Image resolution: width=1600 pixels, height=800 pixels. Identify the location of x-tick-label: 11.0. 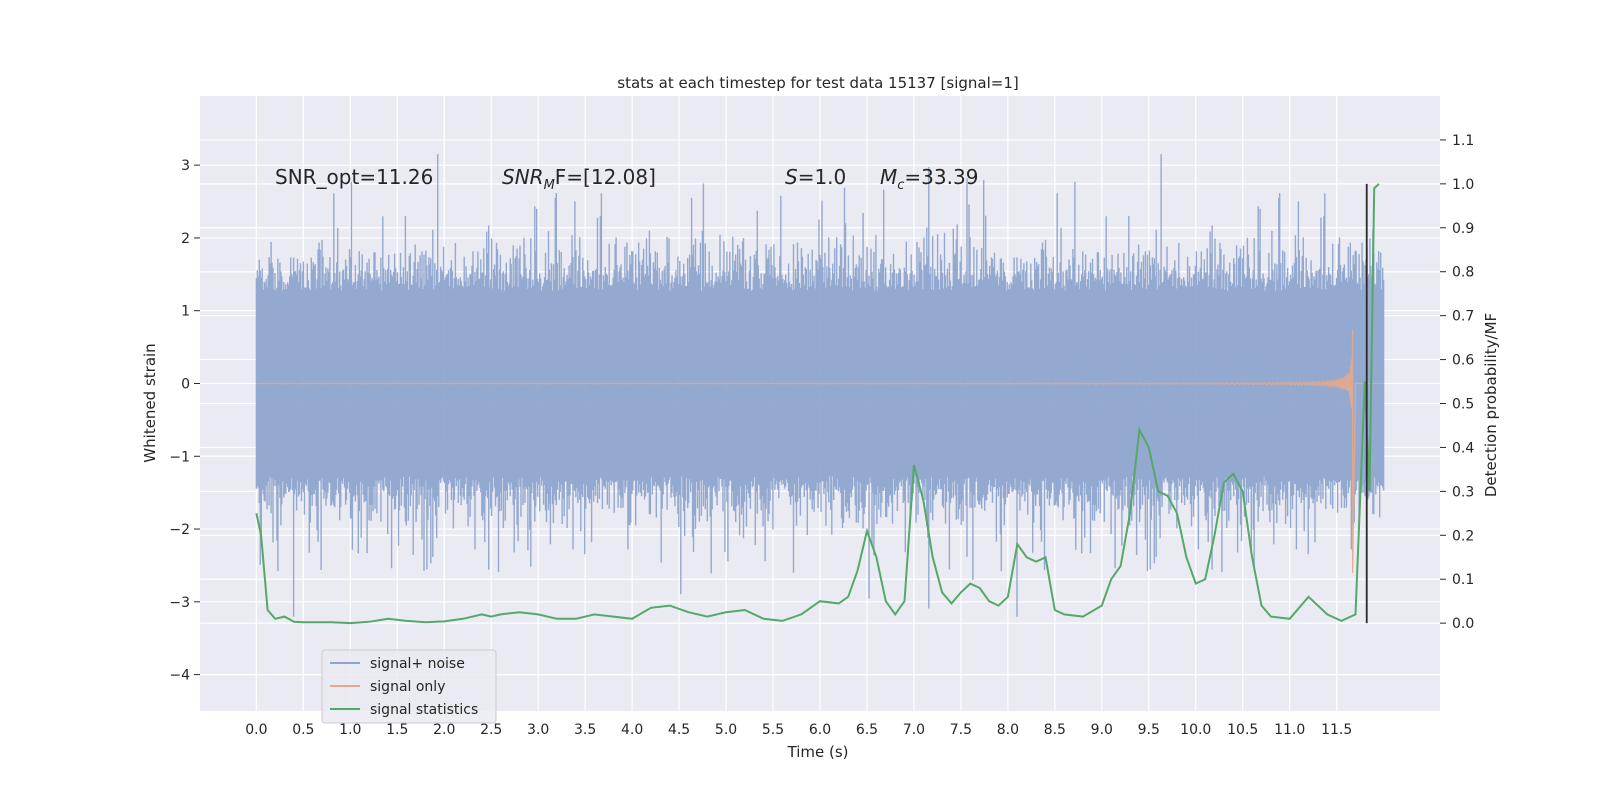
(1289, 730).